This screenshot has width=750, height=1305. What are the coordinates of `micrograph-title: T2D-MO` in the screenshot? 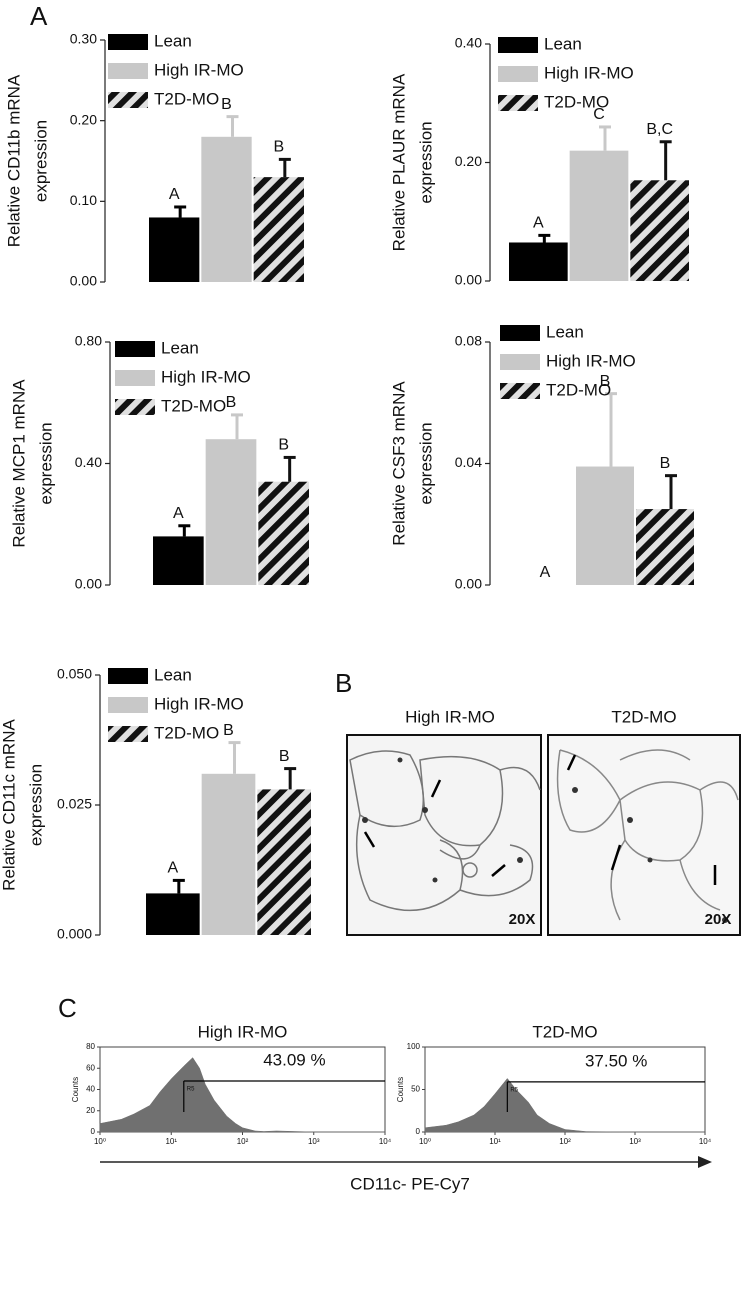 It's located at (643, 716).